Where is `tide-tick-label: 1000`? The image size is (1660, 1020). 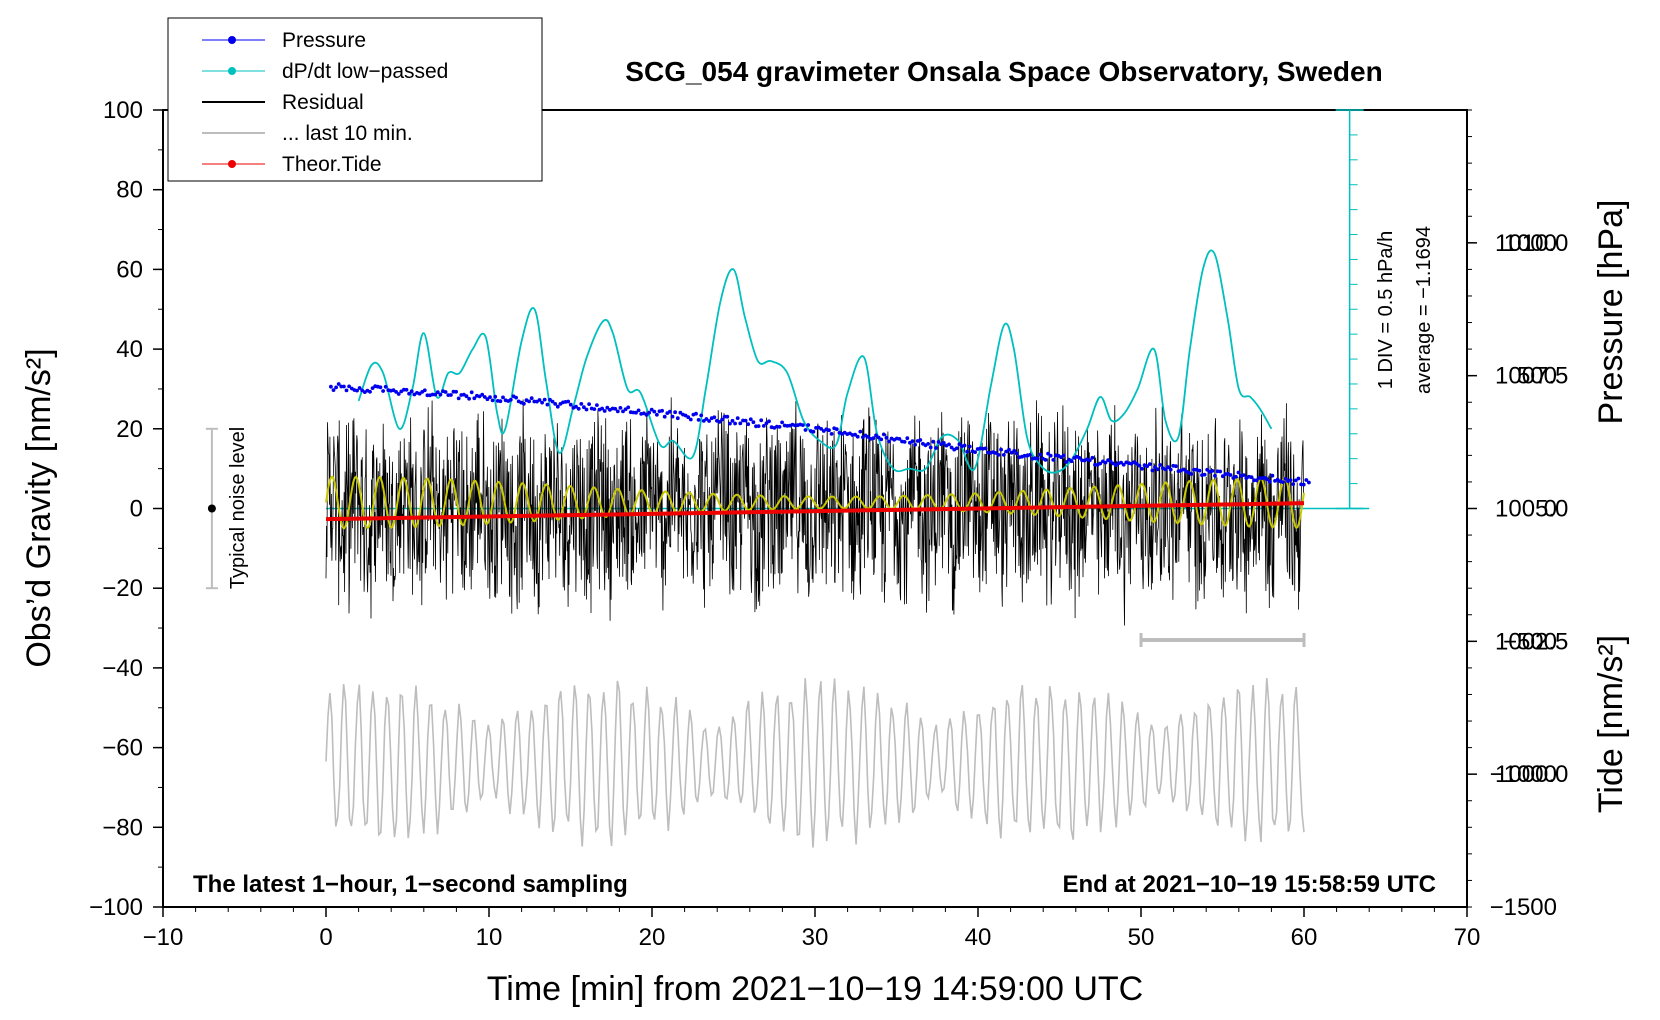 tide-tick-label: 1000 is located at coordinates (1530, 243).